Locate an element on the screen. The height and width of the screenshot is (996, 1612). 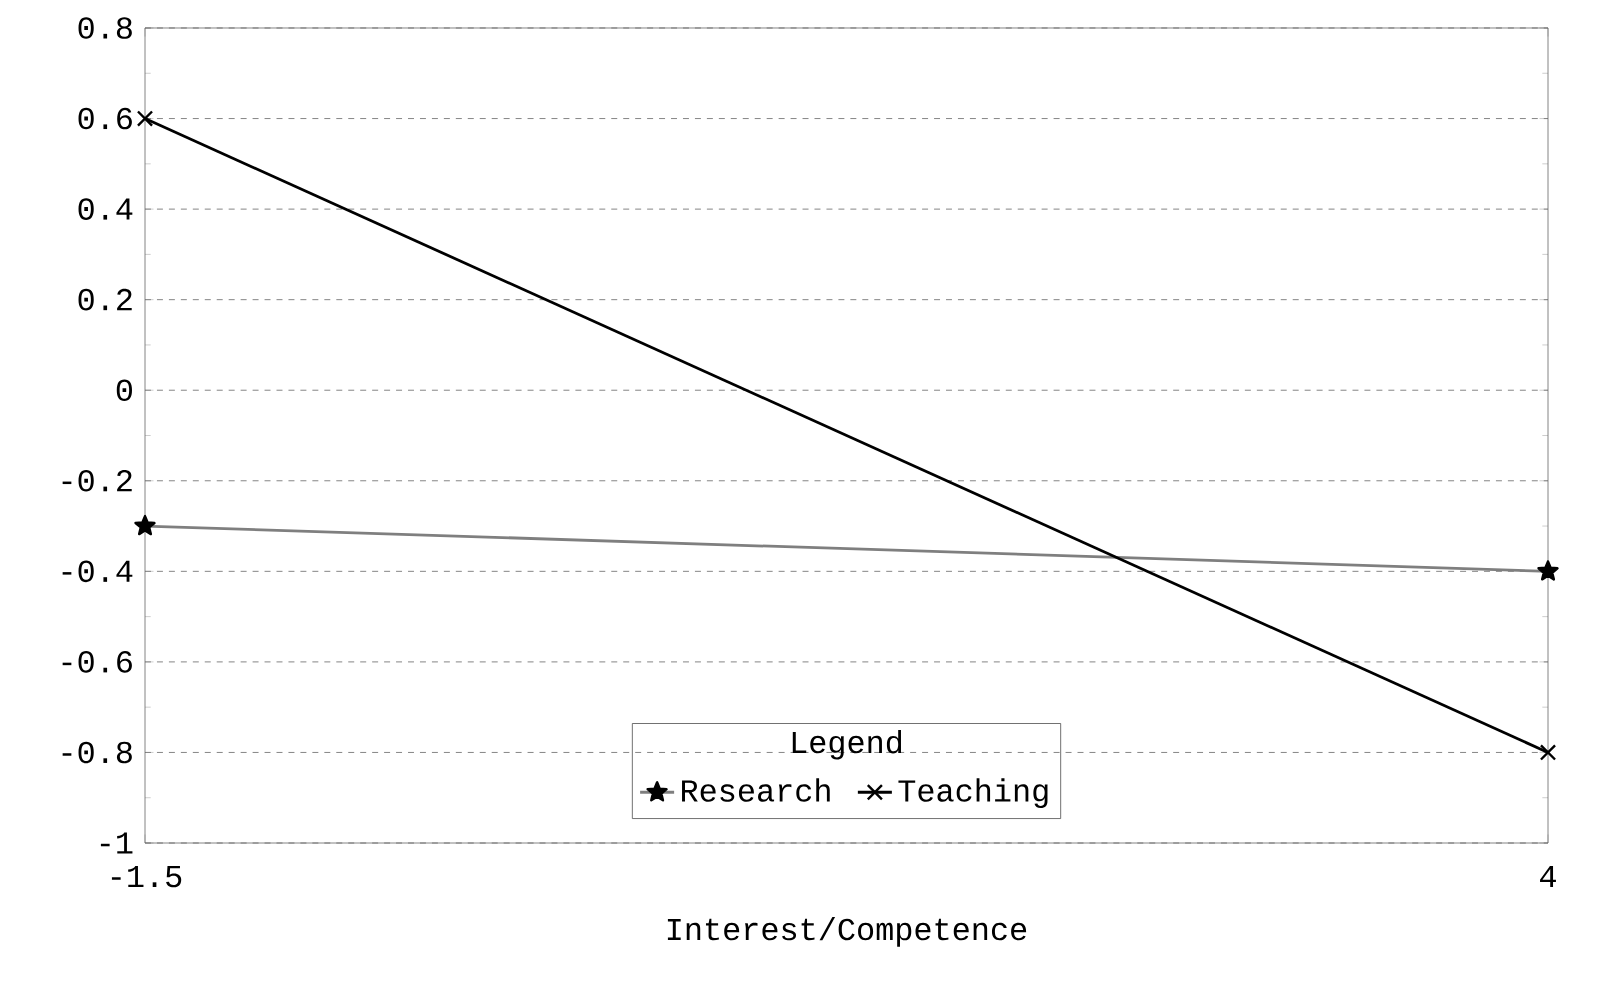
y-tick-label: -0.8 is located at coordinates (97, 752).